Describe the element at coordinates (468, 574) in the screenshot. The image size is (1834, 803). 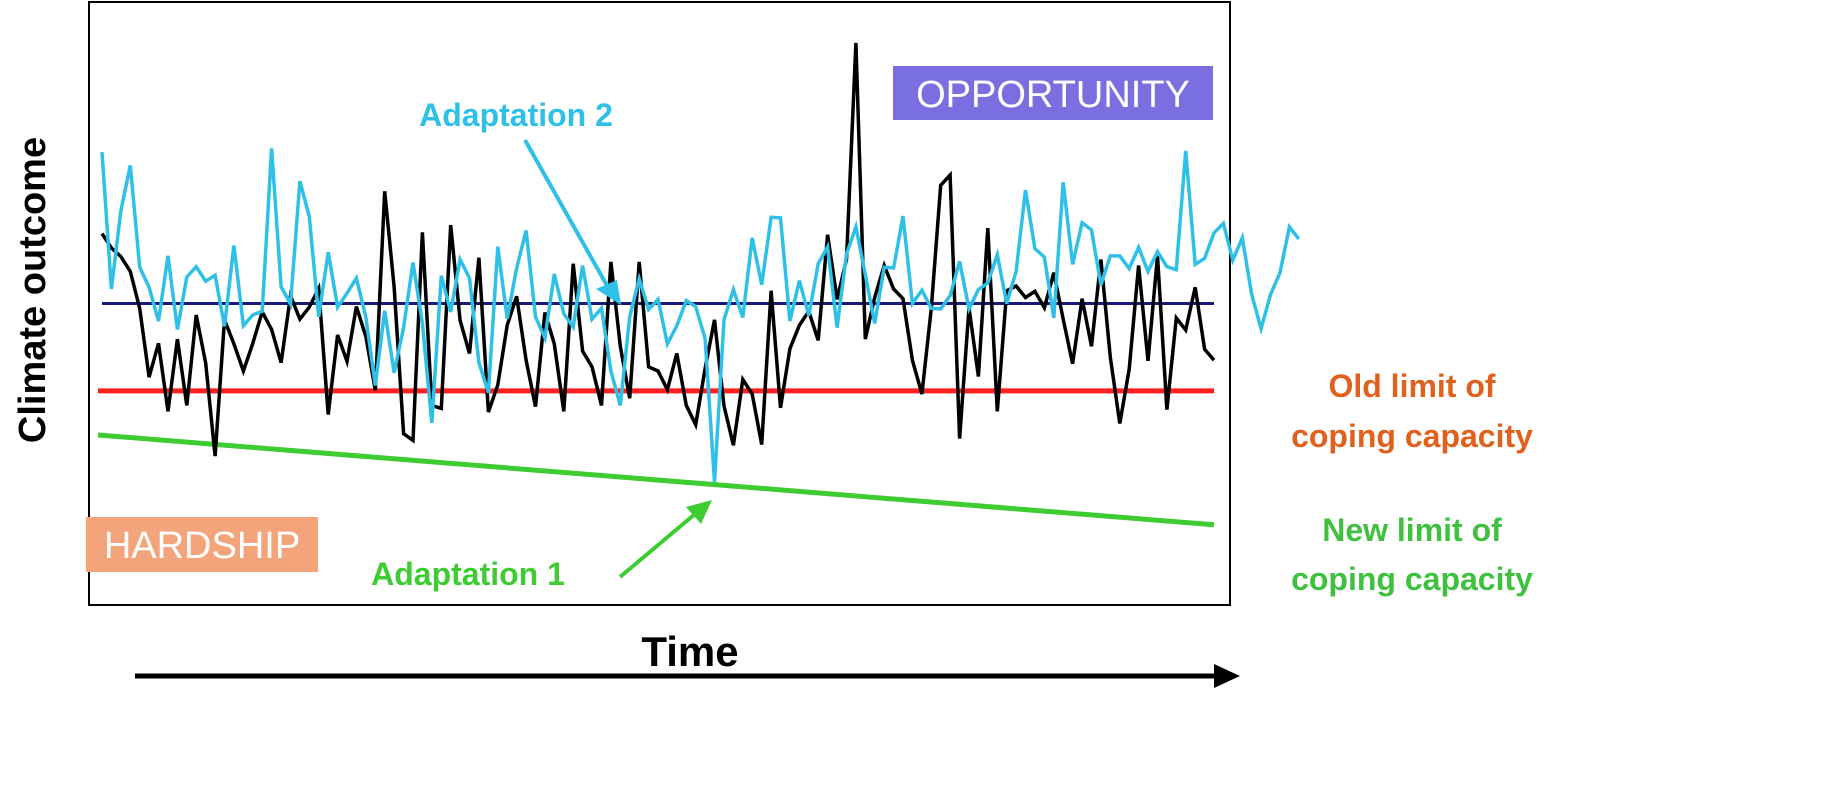
I see `adaptation-1-label: Adaptation 1` at that location.